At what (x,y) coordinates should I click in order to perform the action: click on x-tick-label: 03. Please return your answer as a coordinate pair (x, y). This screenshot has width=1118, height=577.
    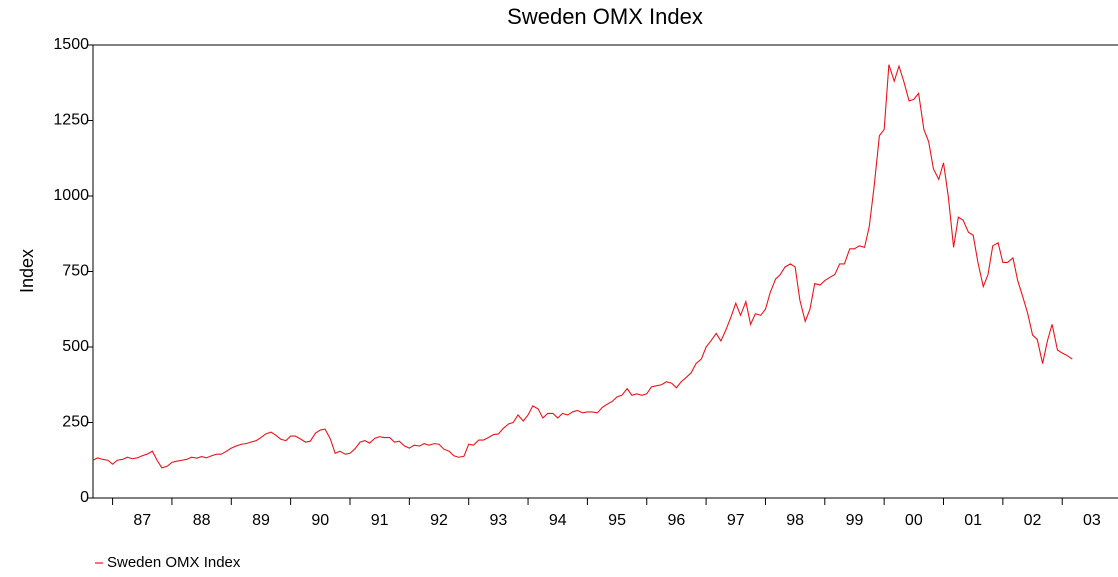
    Looking at the image, I should click on (1092, 520).